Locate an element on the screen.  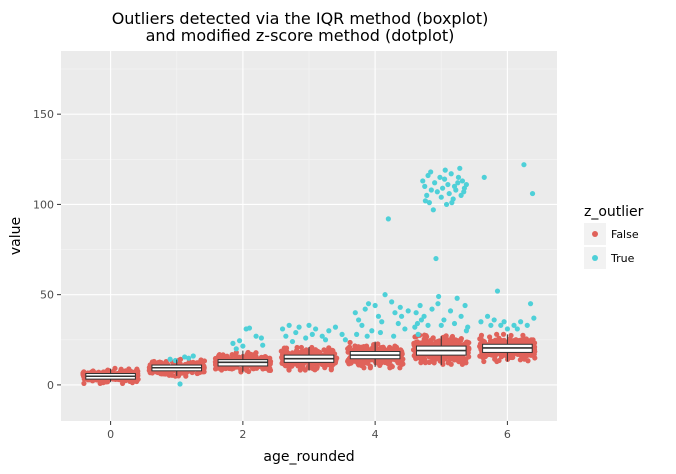
chart-title-line2: and modified z-score method (dotplot) is located at coordinates (300, 35).